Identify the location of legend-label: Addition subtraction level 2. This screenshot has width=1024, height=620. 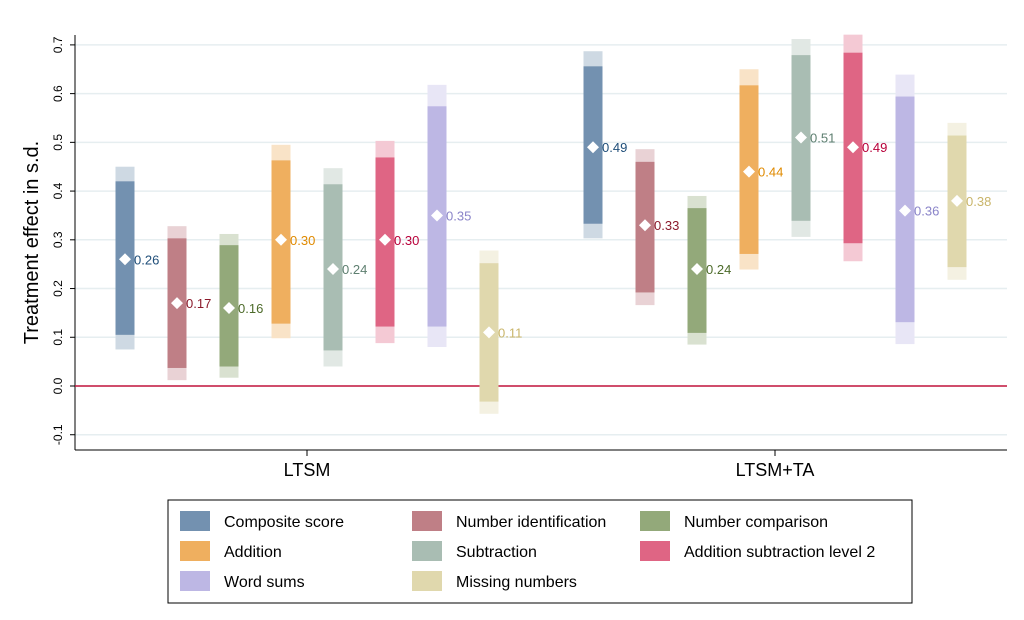
(779, 552).